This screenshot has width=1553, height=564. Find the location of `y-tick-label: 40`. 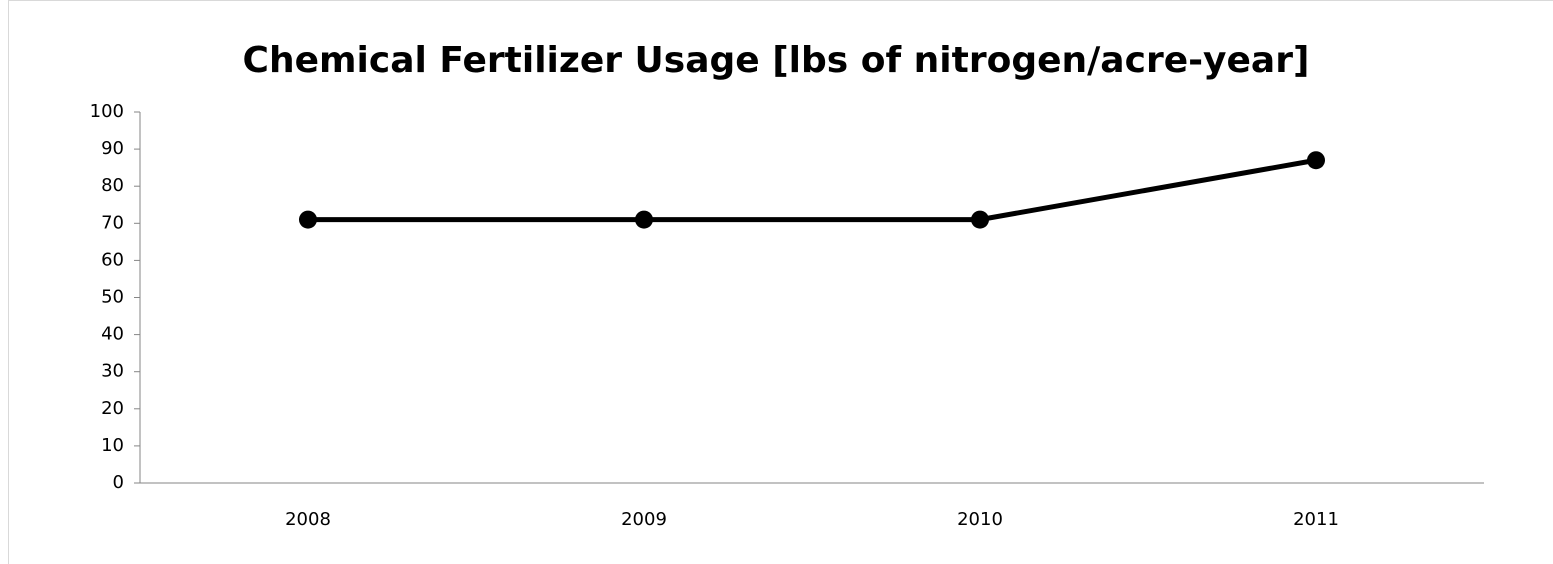

y-tick-label: 40 is located at coordinates (112, 334).